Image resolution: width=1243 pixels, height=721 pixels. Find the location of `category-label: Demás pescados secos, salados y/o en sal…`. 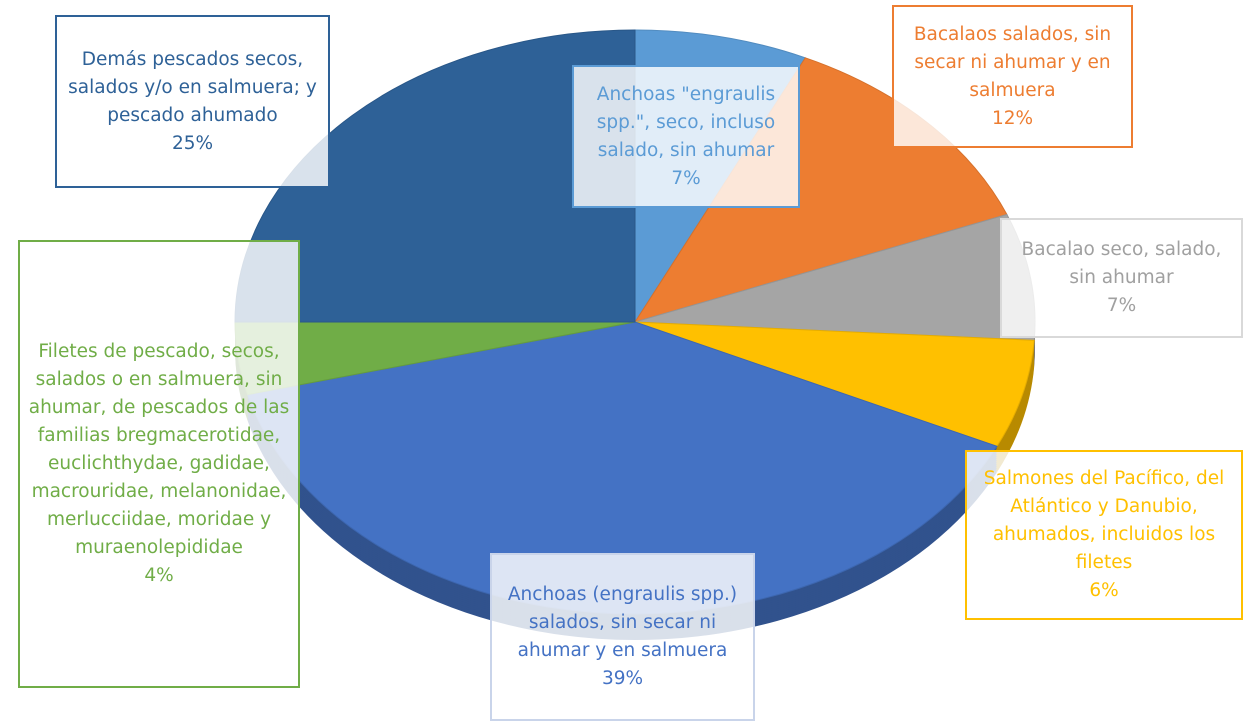

category-label: Demás pescados secos, salados y/o en sal… is located at coordinates (192, 87).